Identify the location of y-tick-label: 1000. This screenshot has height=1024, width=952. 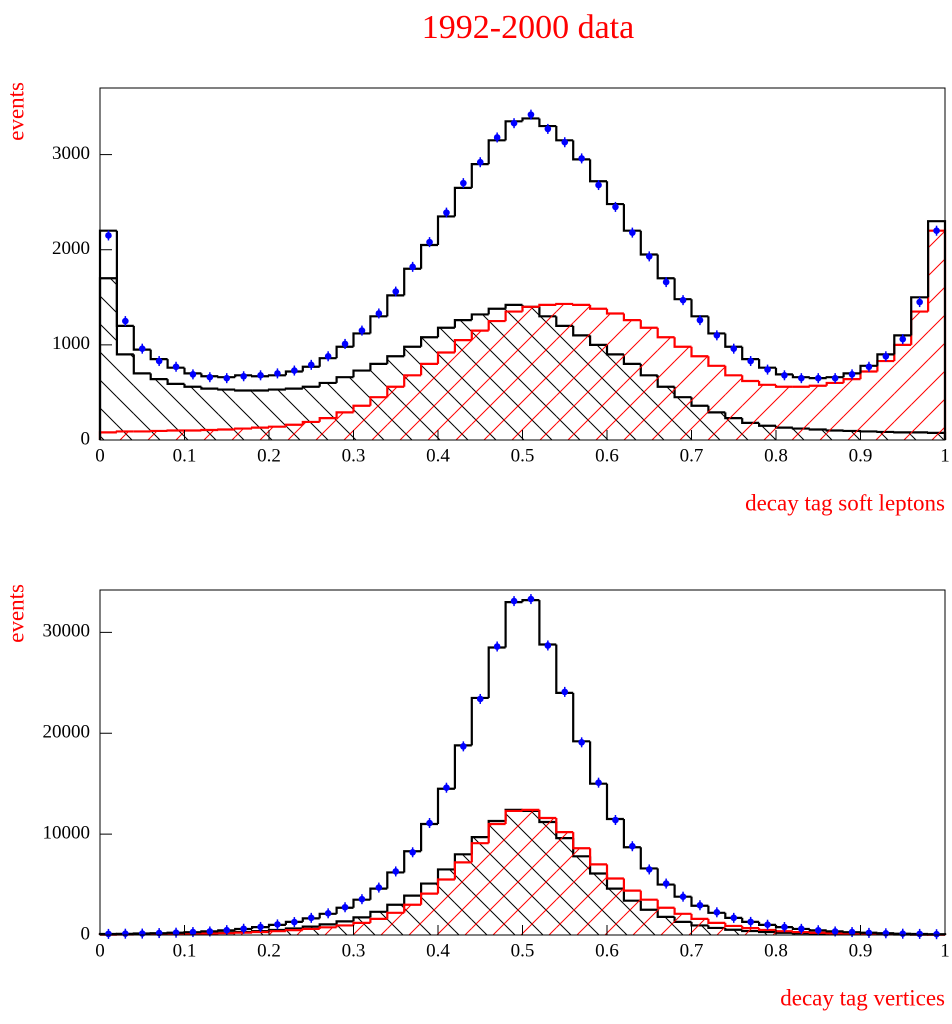
(71, 343).